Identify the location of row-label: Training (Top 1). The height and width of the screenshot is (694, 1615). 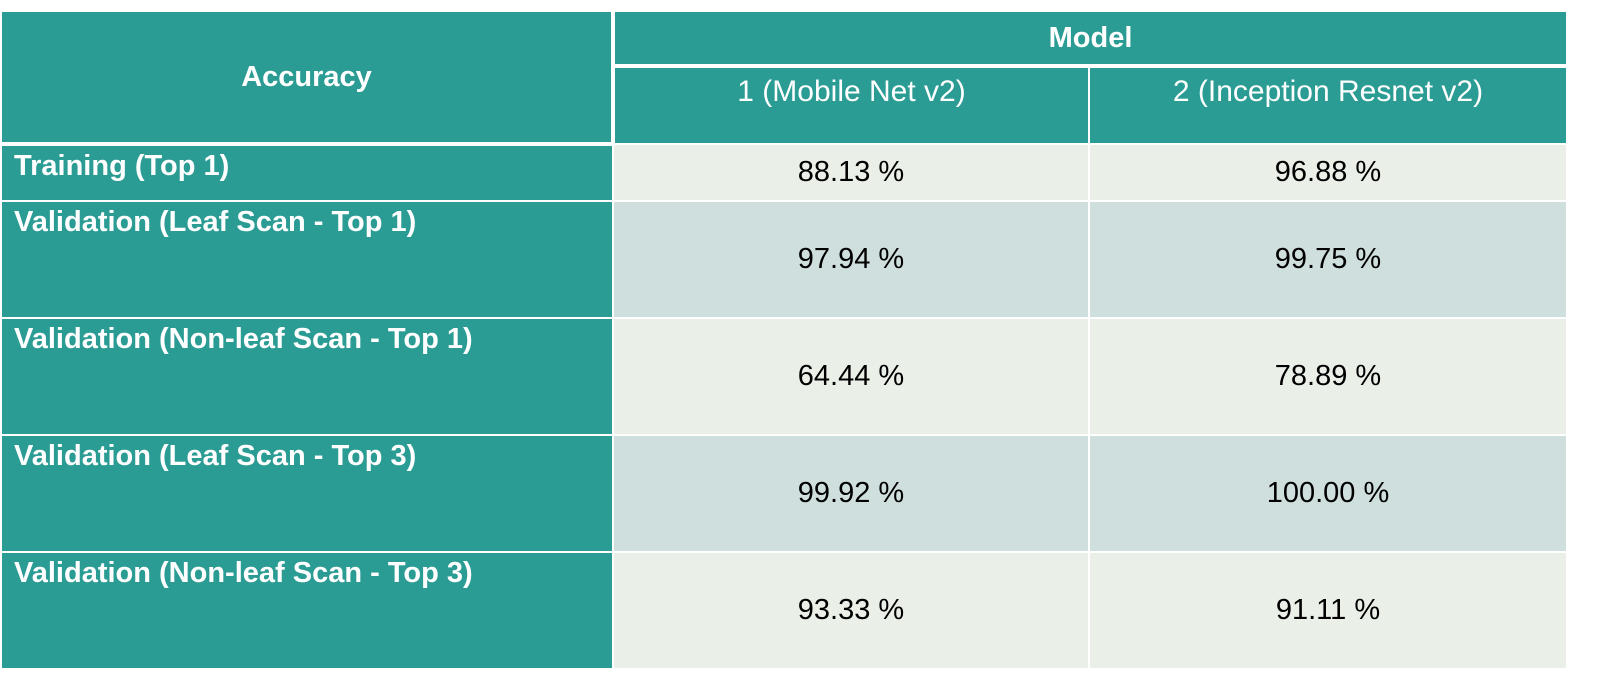
(307, 172).